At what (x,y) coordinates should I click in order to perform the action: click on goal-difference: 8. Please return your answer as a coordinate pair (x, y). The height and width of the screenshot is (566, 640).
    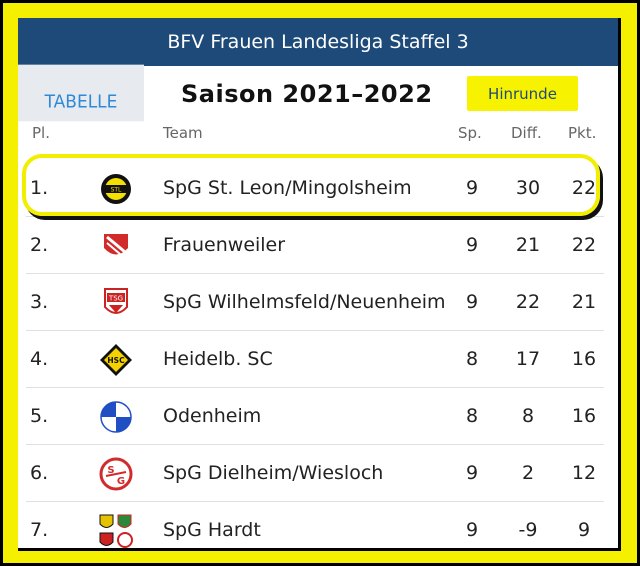
    Looking at the image, I should click on (528, 416).